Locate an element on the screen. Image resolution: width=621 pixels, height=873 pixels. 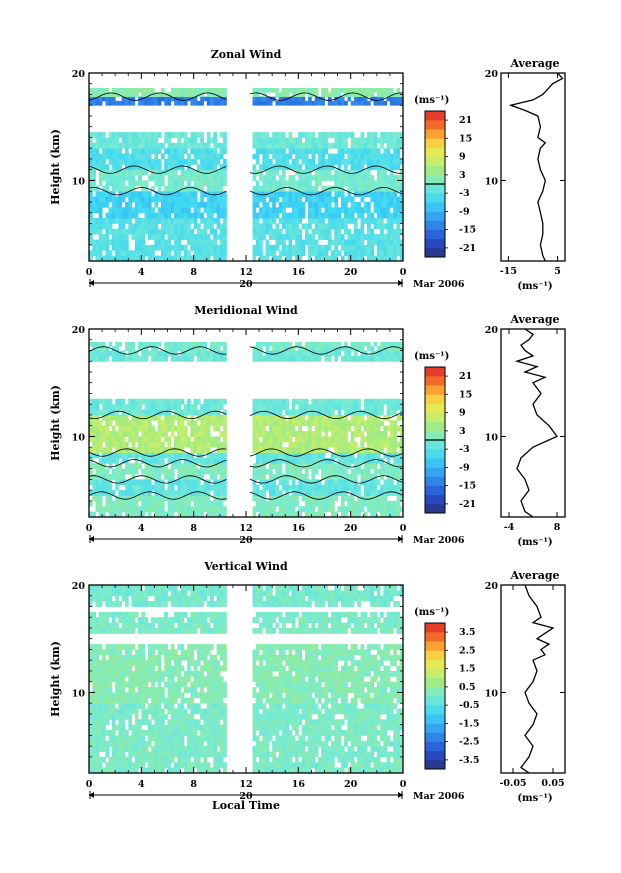
colorbar-tick-label: -15 is located at coordinates (467, 230).